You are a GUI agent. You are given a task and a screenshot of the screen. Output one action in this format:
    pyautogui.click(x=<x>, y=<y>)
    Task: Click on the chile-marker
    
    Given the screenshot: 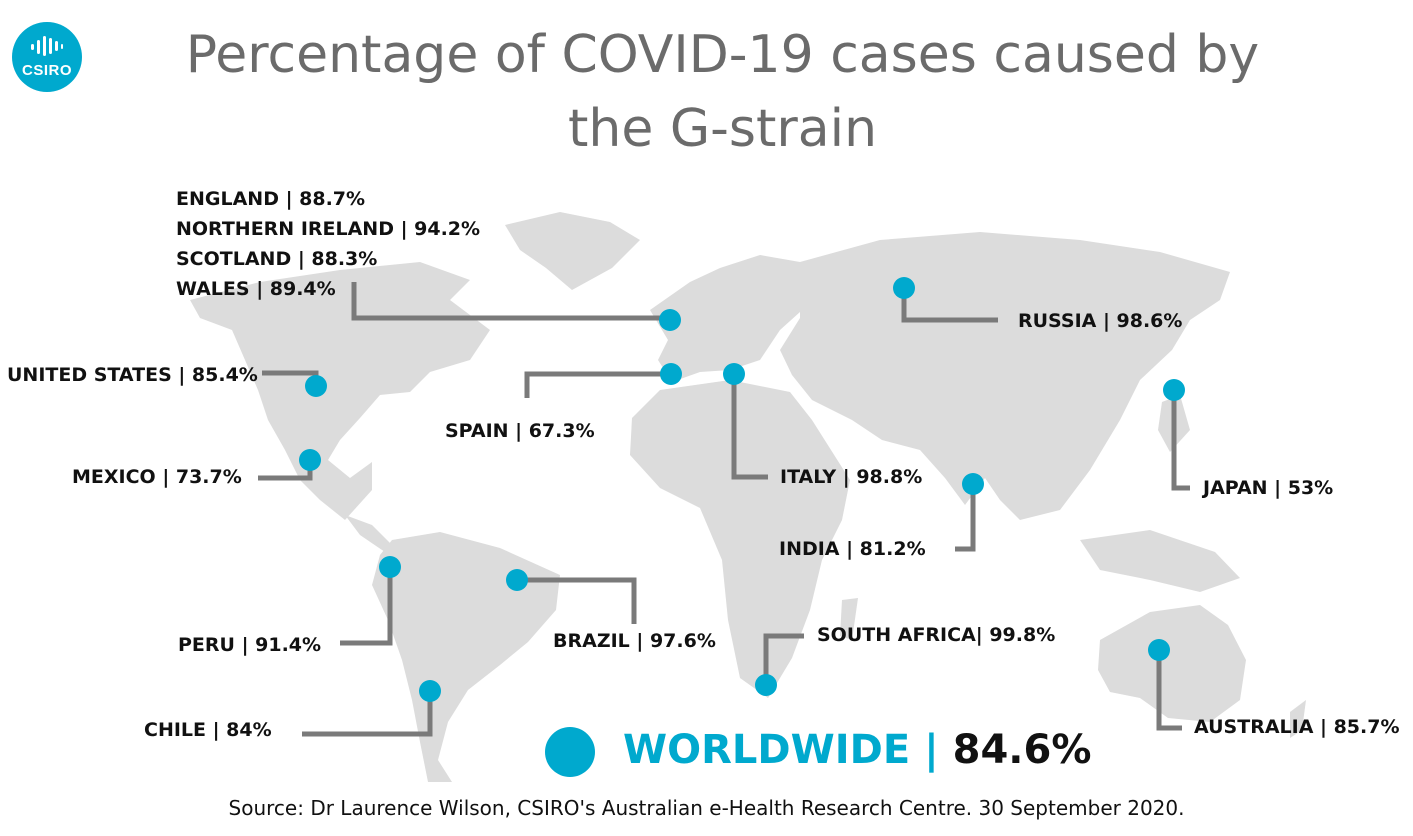 What is the action you would take?
    pyautogui.click(x=430, y=691)
    